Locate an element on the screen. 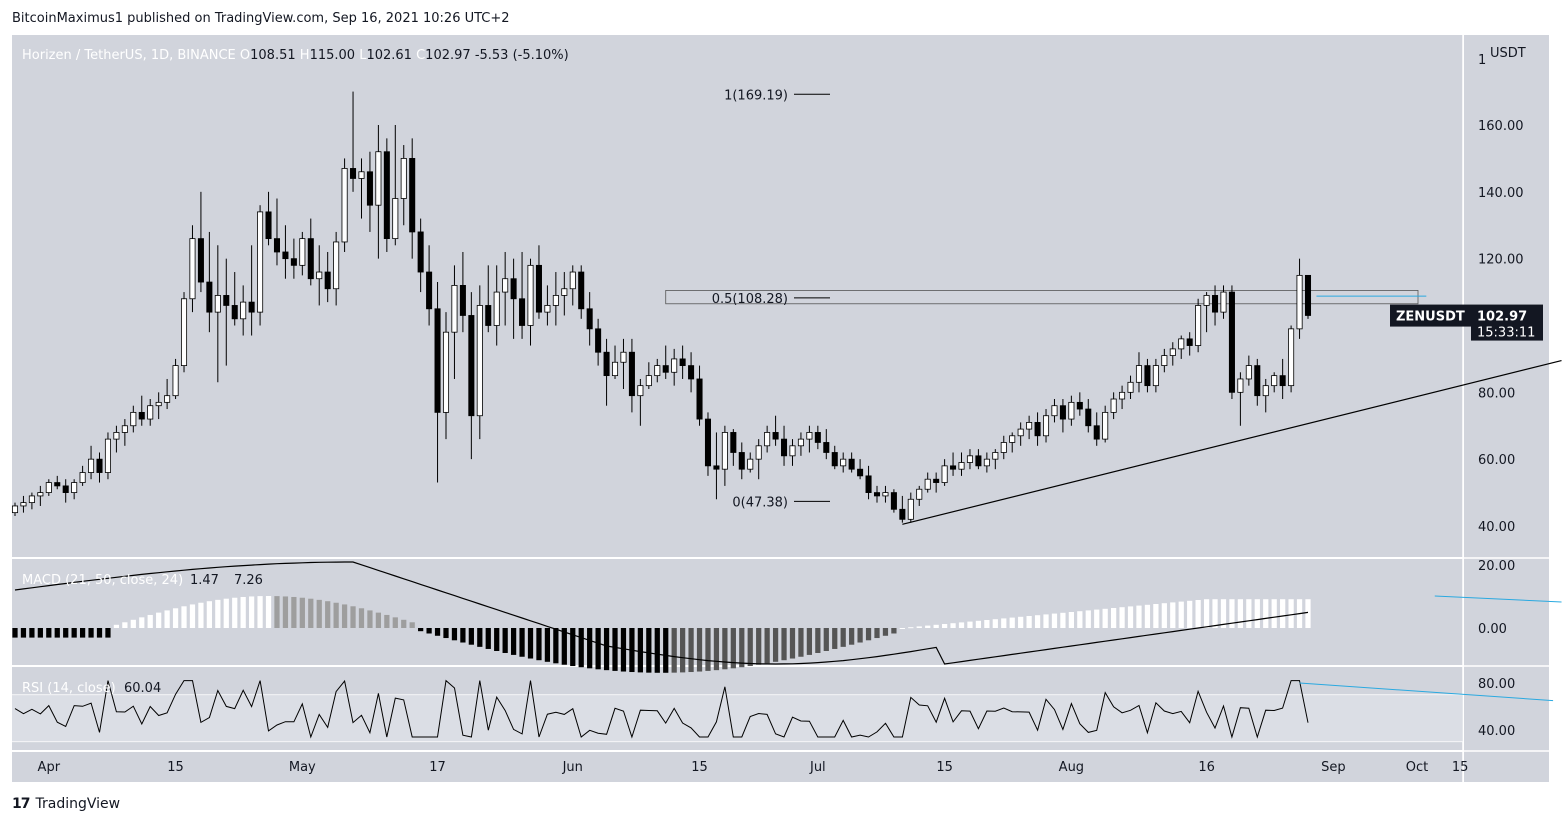 This screenshot has height=827, width=1562. rsi-title: RSI (14, close) is located at coordinates (69, 688).